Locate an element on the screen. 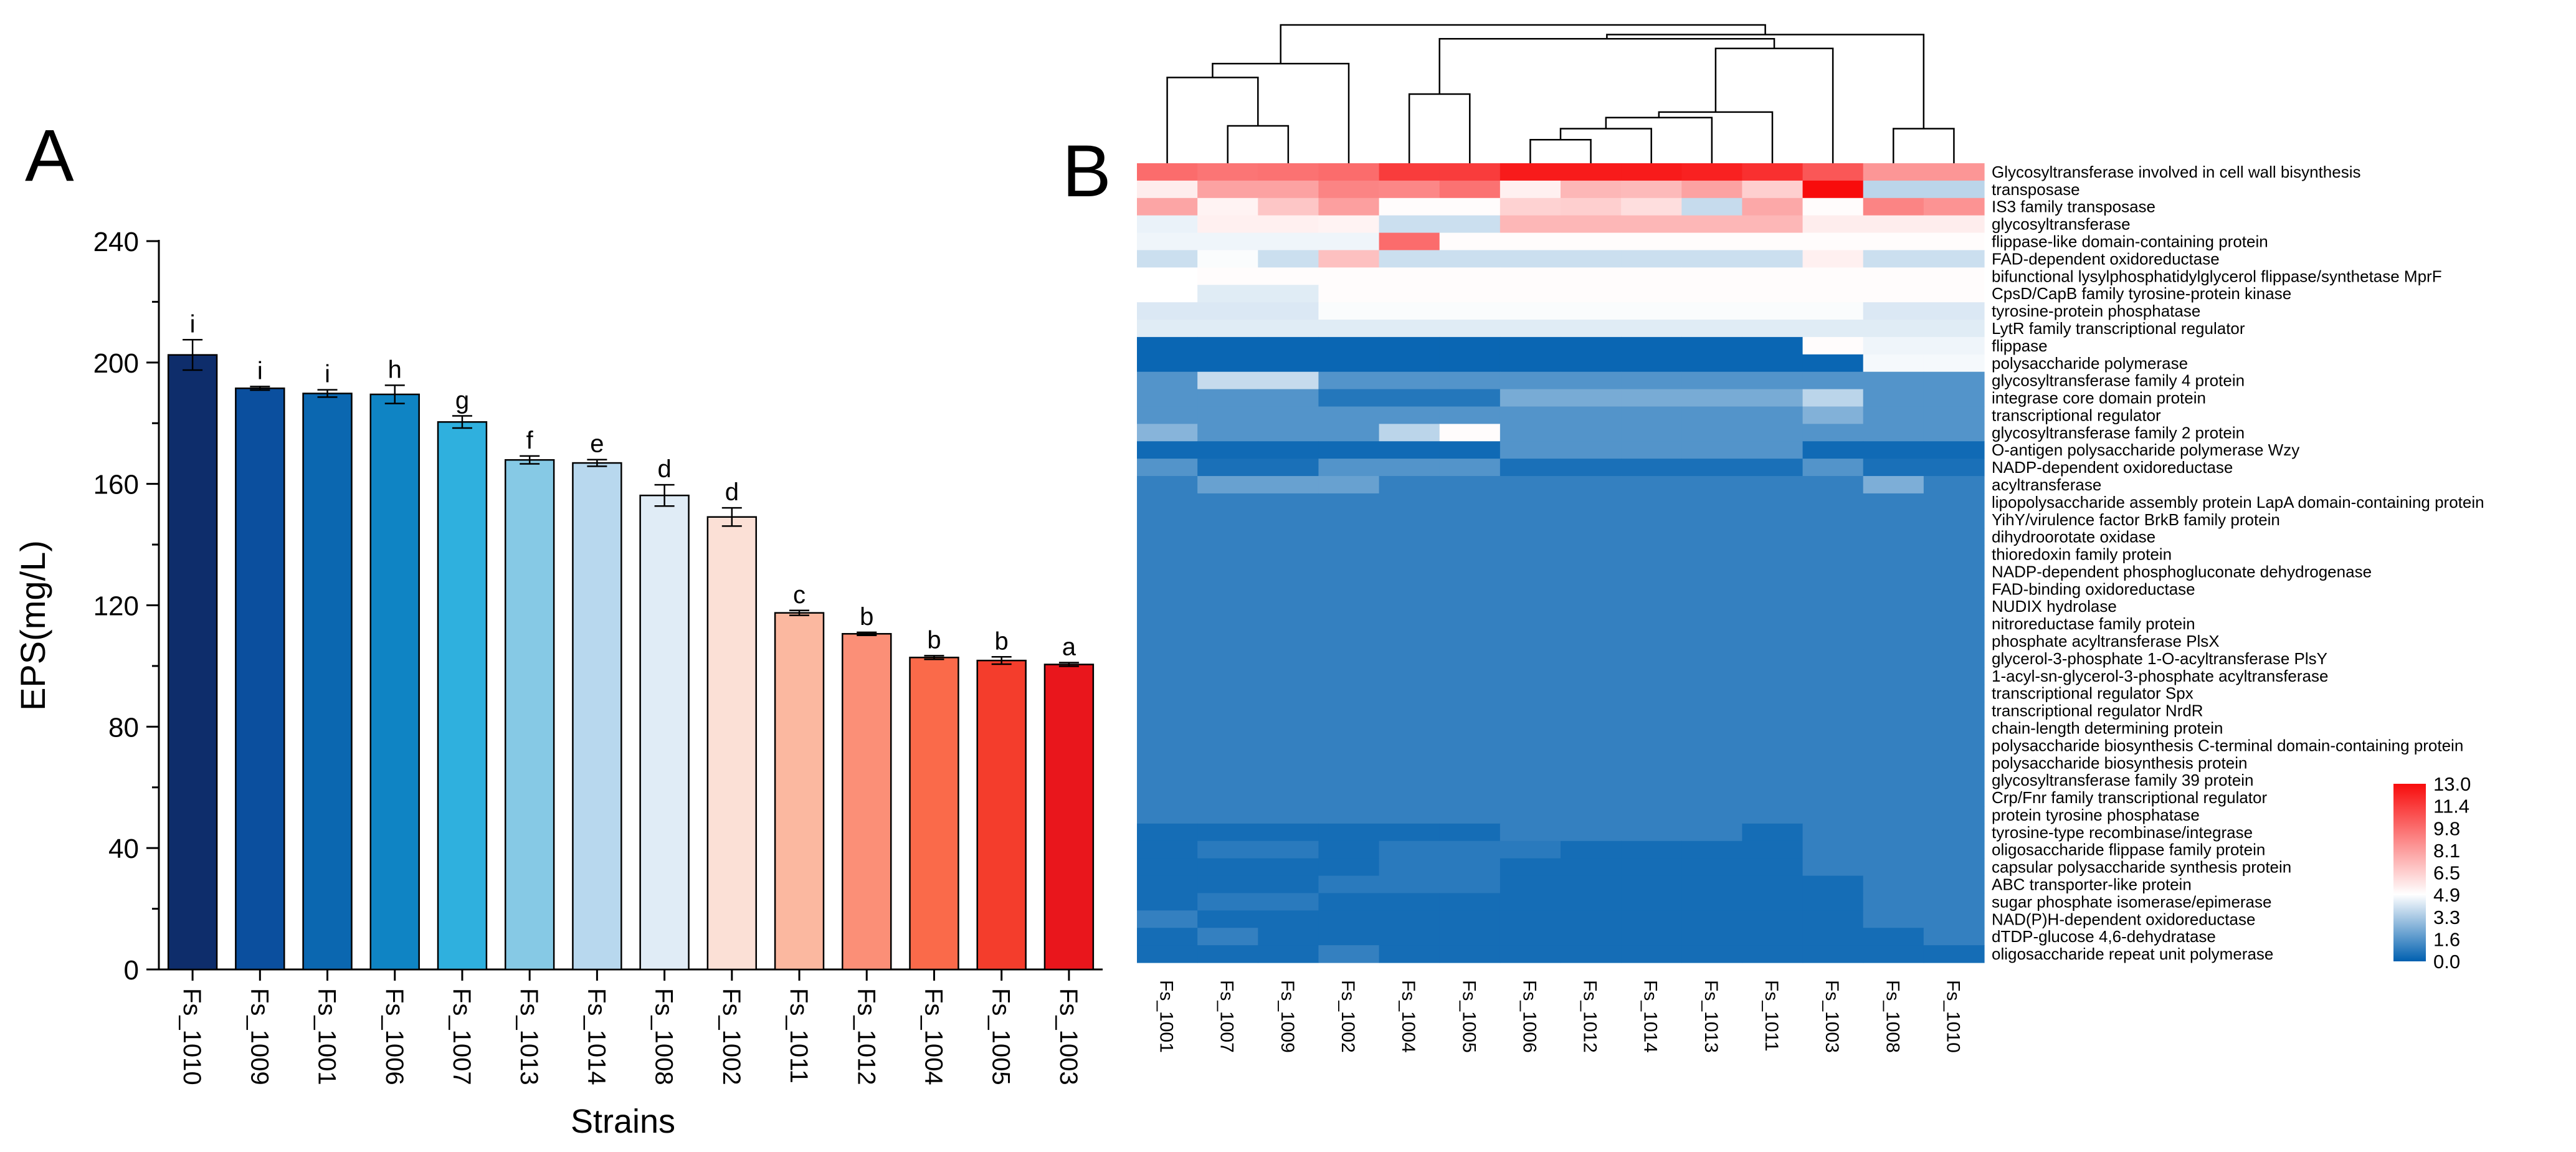  heatmap-row-label: glycosyltransferase family 39 protein is located at coordinates (2123, 780).